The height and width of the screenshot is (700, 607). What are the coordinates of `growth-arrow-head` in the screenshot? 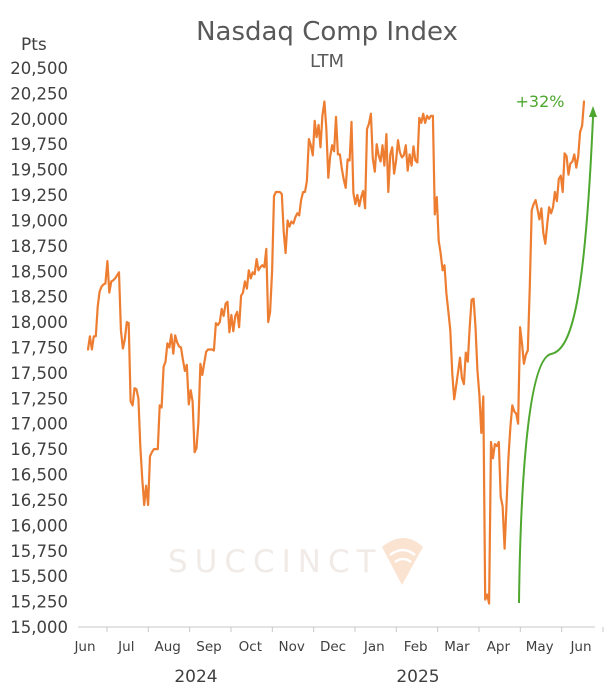 It's located at (593, 111).